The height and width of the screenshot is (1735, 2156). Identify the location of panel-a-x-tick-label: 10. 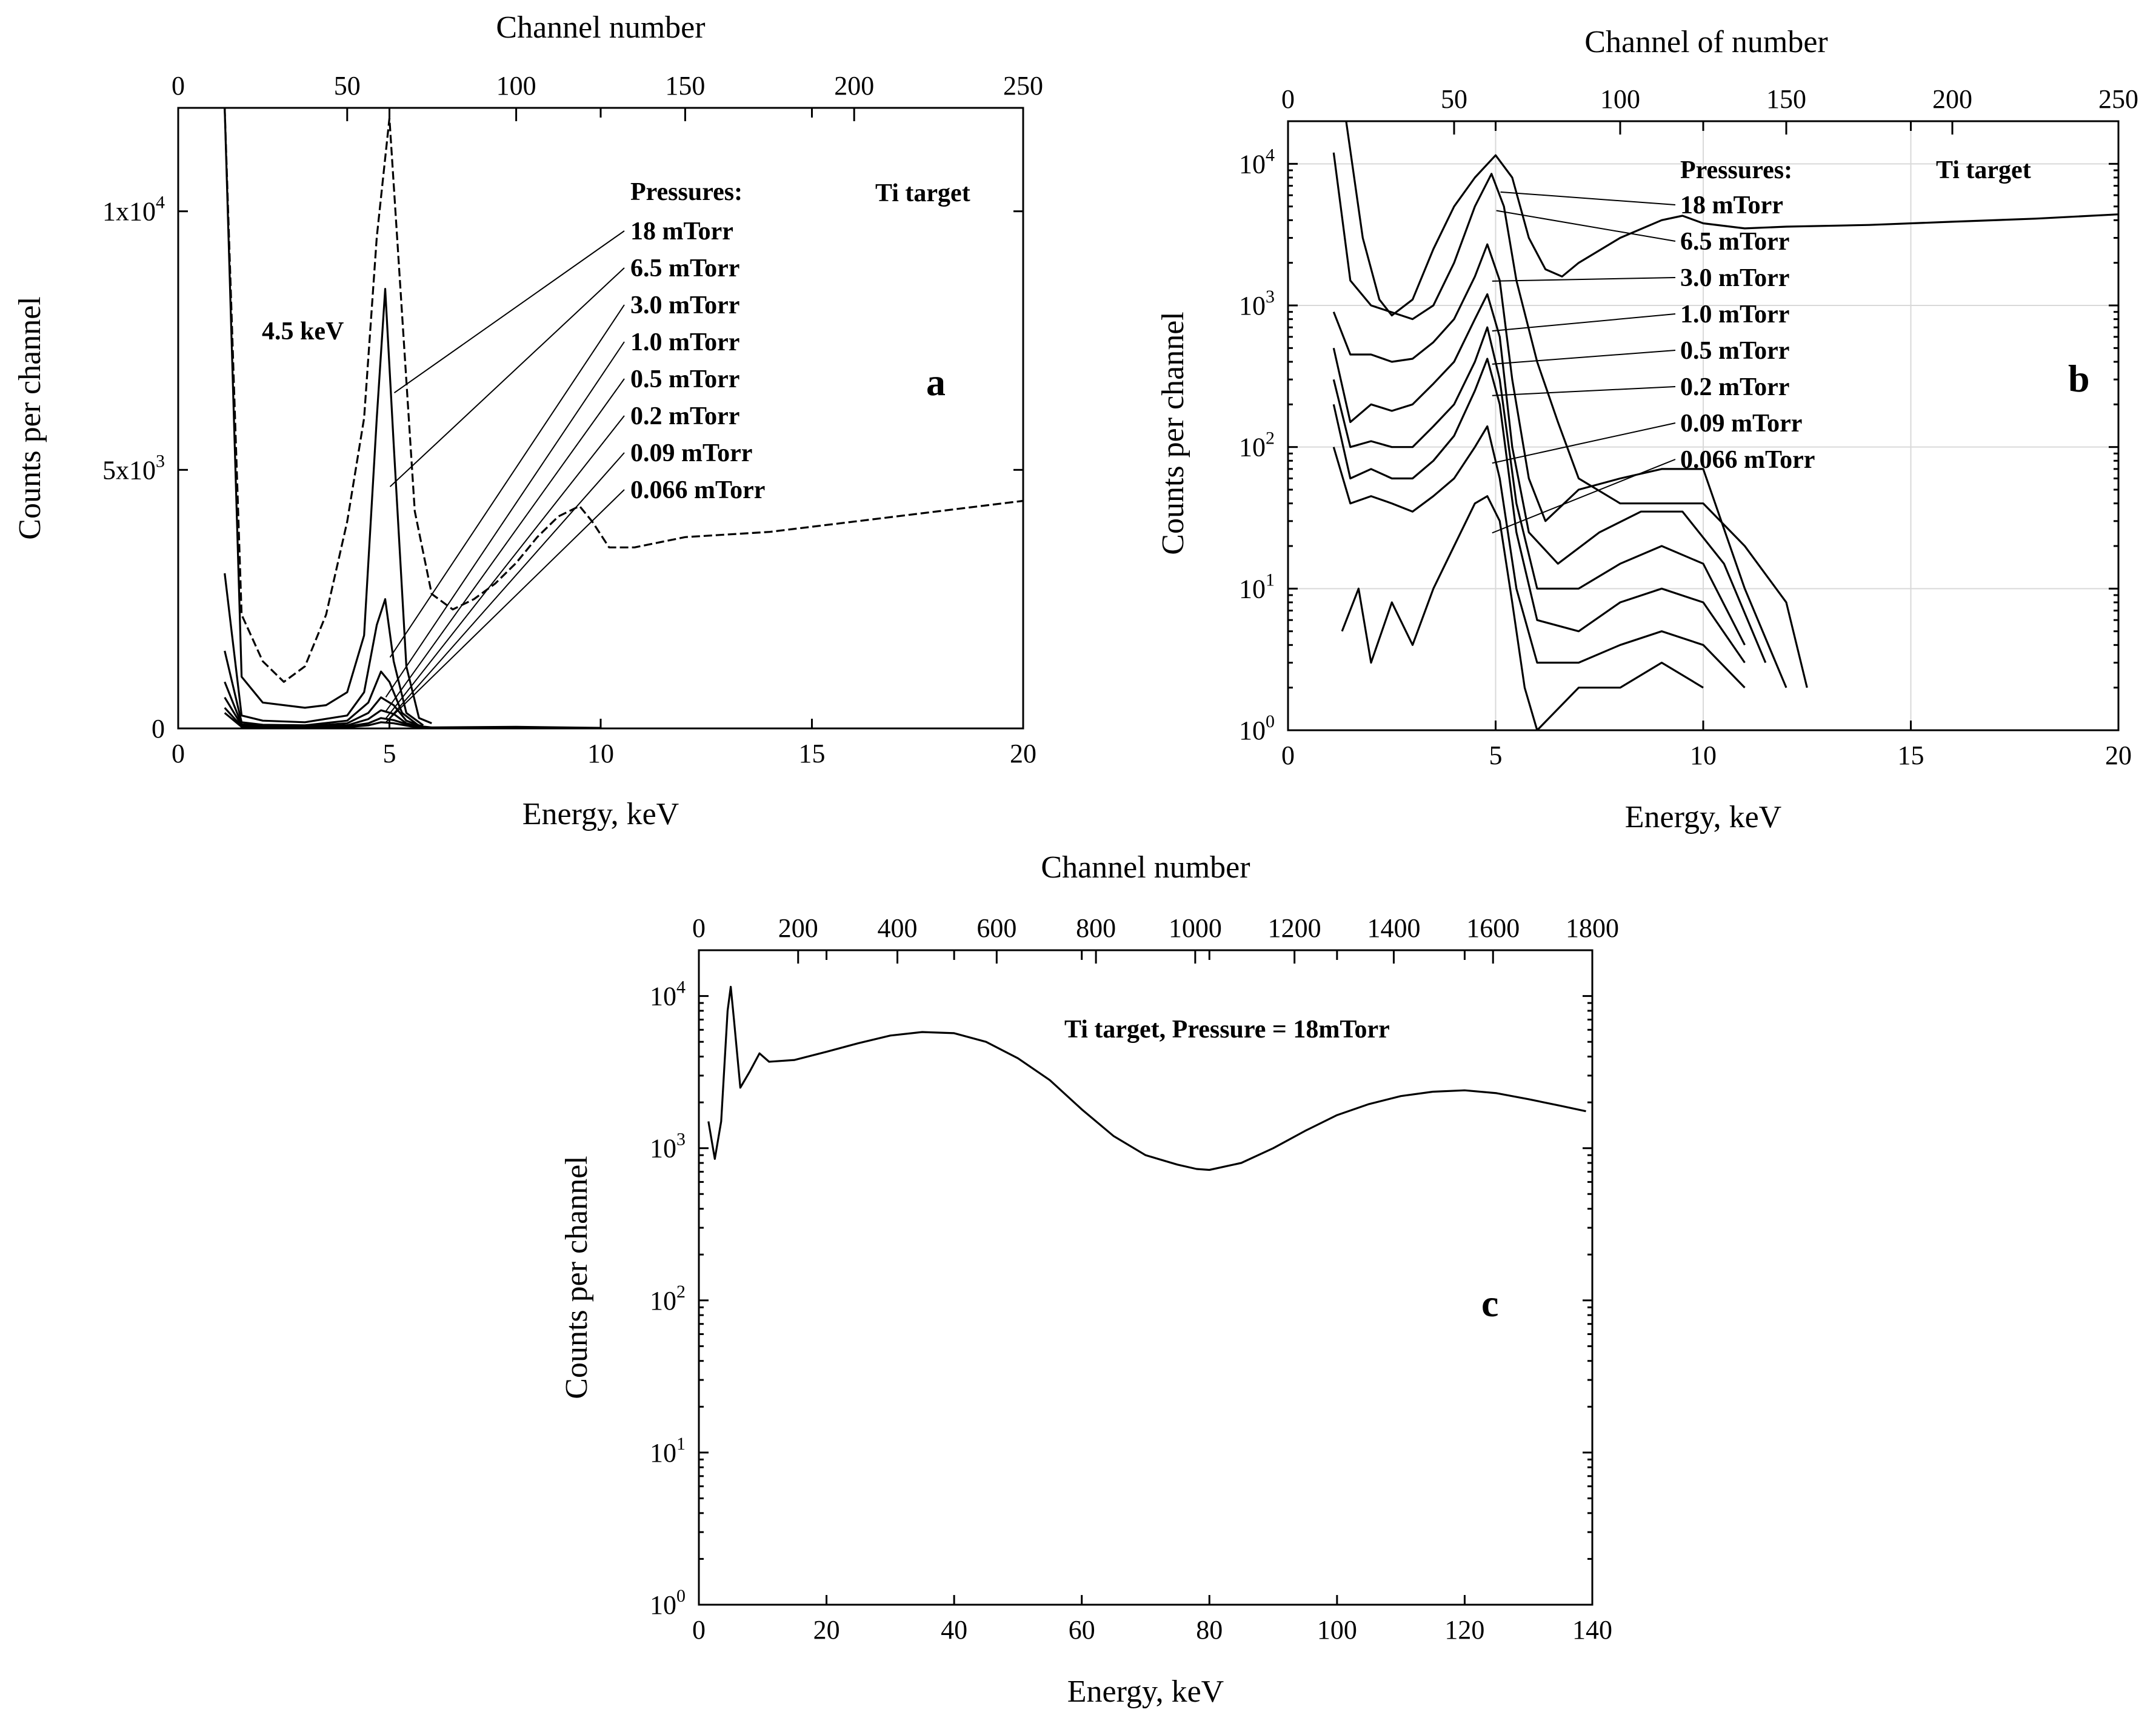
(600, 753).